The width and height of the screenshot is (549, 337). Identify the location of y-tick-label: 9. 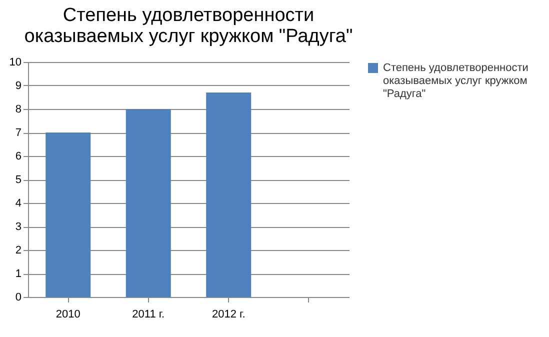
(18, 86).